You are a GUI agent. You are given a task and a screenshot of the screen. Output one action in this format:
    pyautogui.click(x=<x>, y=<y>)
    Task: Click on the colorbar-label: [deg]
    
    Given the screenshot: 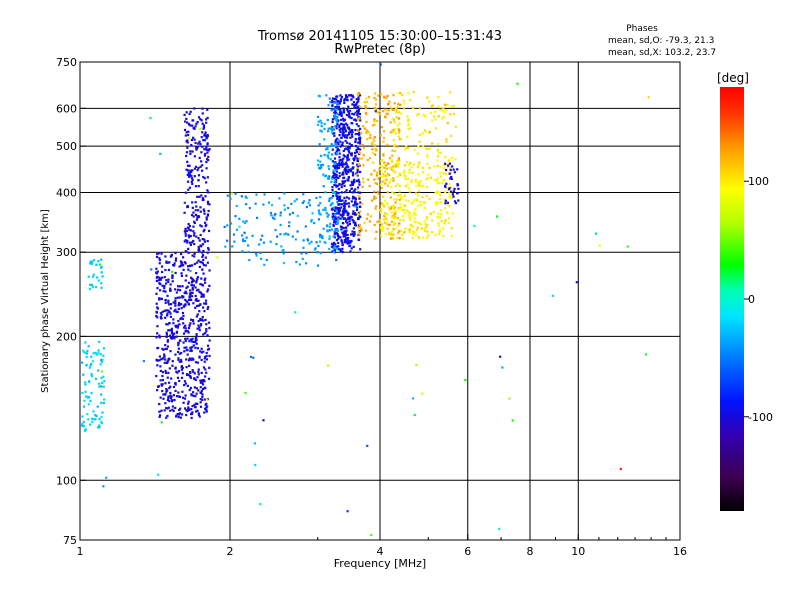 What is the action you would take?
    pyautogui.click(x=733, y=78)
    